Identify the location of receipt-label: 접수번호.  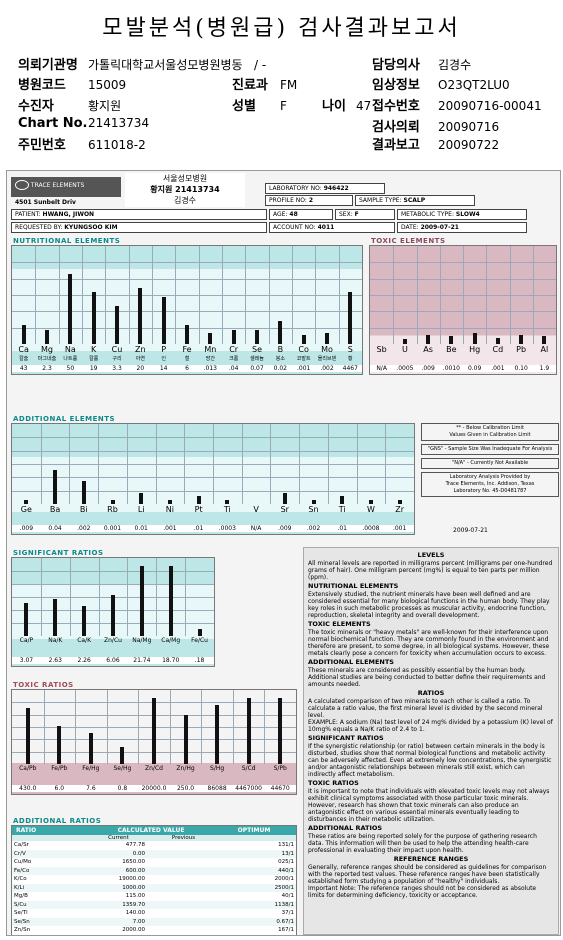
(396, 106).